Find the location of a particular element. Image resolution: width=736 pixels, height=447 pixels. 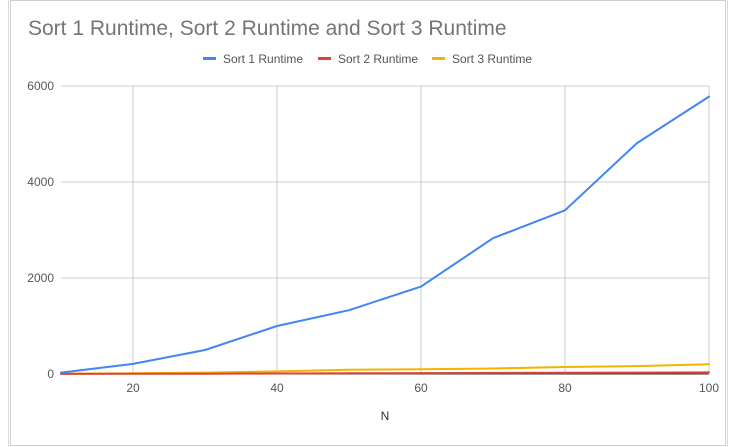

sheet-right-edge is located at coordinates (731, 223).